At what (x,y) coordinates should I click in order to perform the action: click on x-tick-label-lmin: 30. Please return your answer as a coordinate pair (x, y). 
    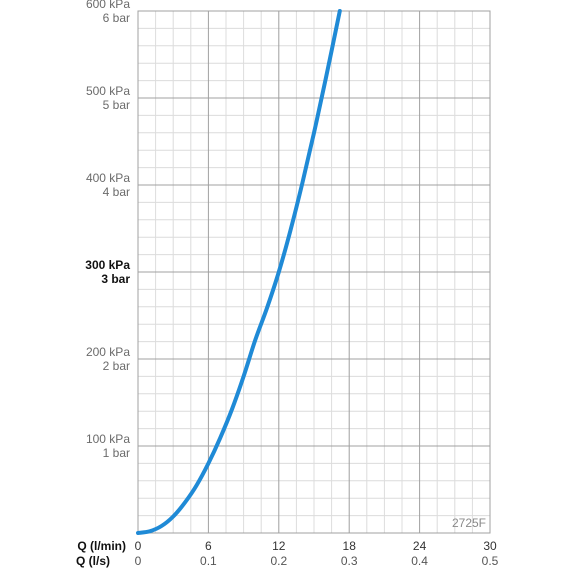
    Looking at the image, I should click on (490, 546).